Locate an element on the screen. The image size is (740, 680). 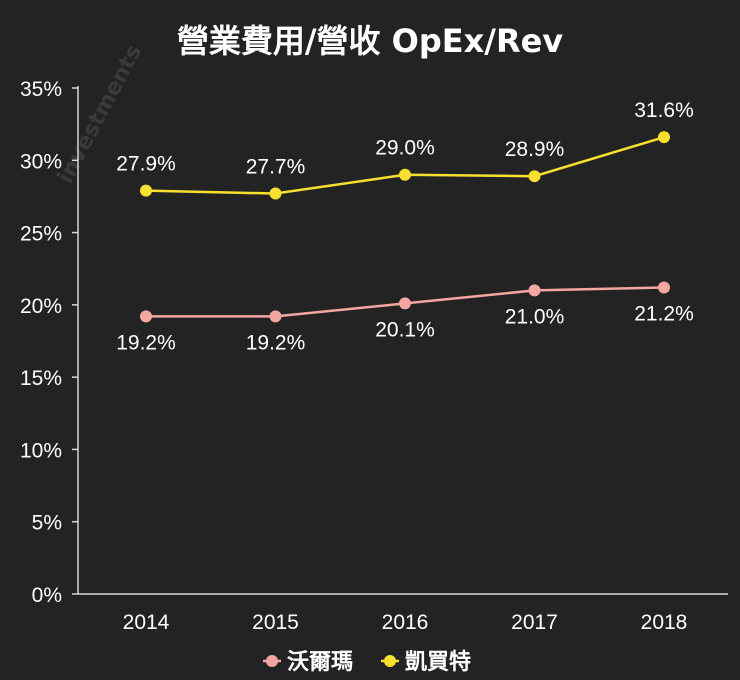
data-label: 28.9% is located at coordinates (535, 149).